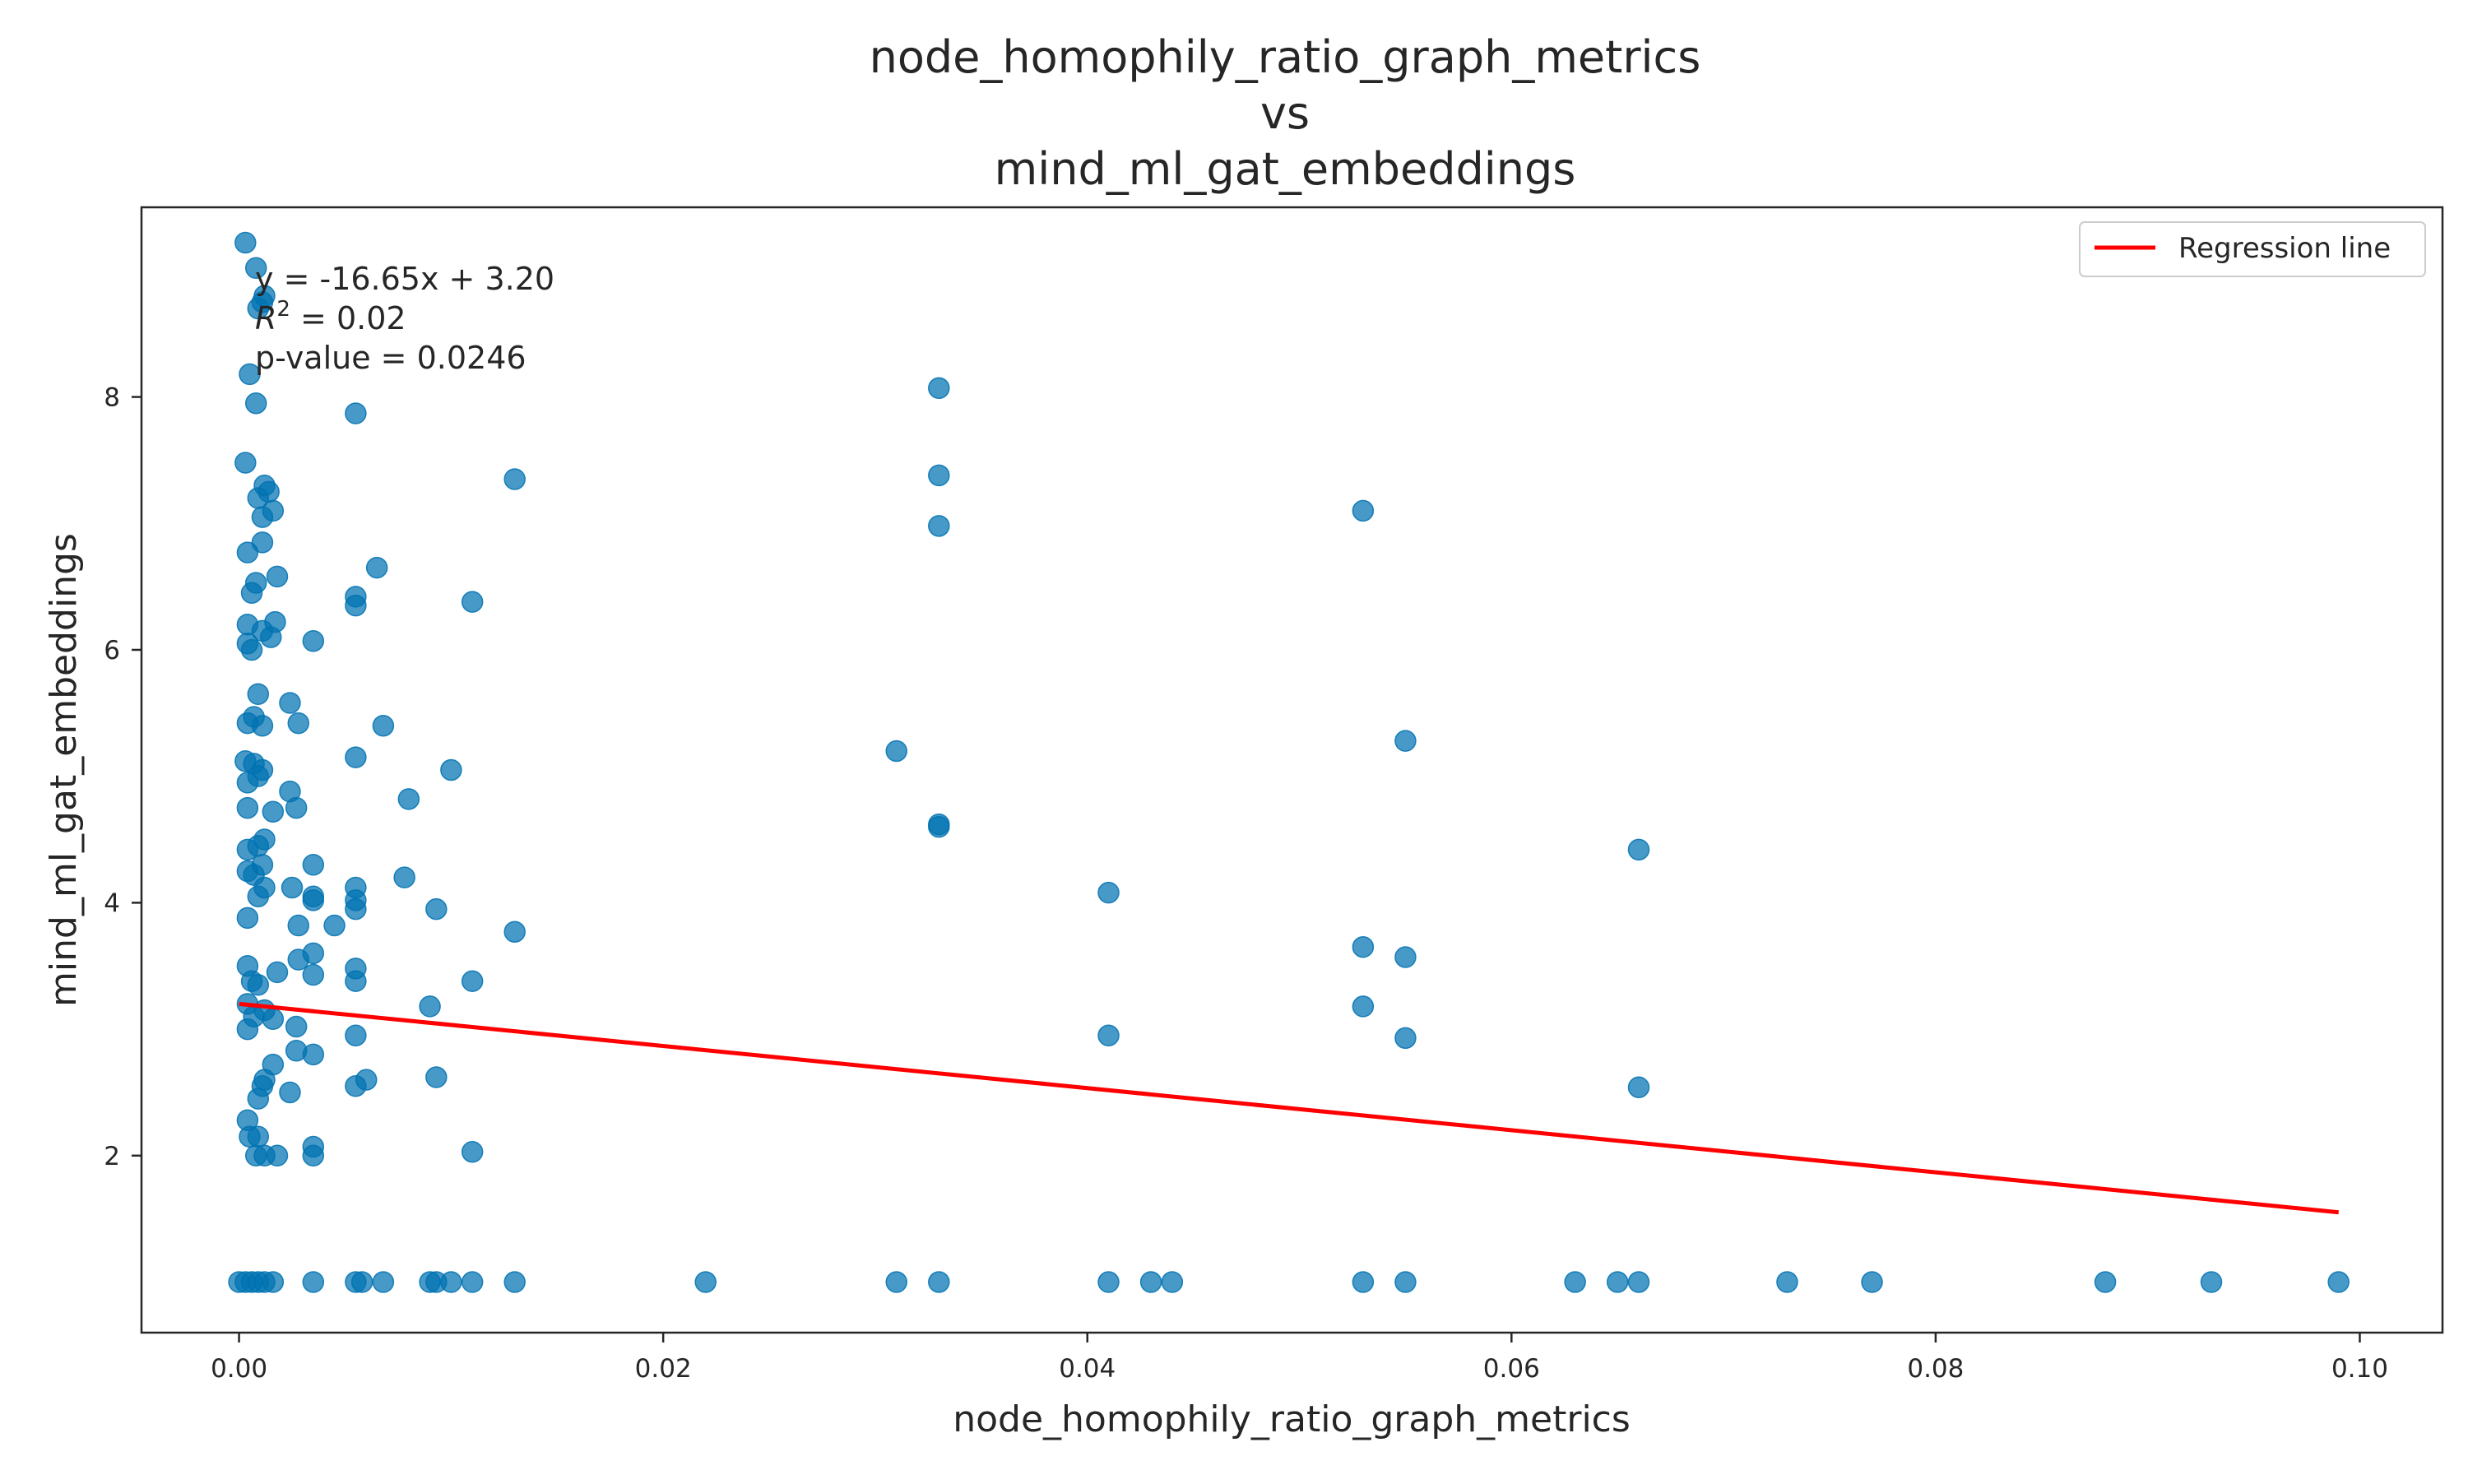 This screenshot has height=1484, width=2468. What do you see at coordinates (2252, 249) in the screenshot?
I see `legend-box` at bounding box center [2252, 249].